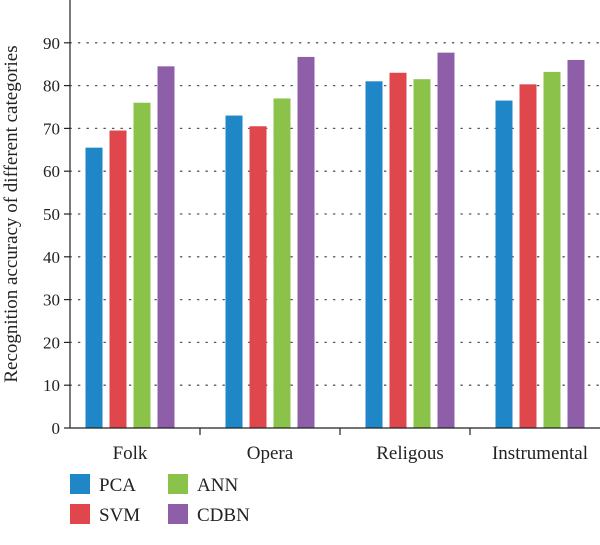 This screenshot has height=545, width=600. Describe the element at coordinates (51, 43) in the screenshot. I see `y-tick-label: 90` at that location.